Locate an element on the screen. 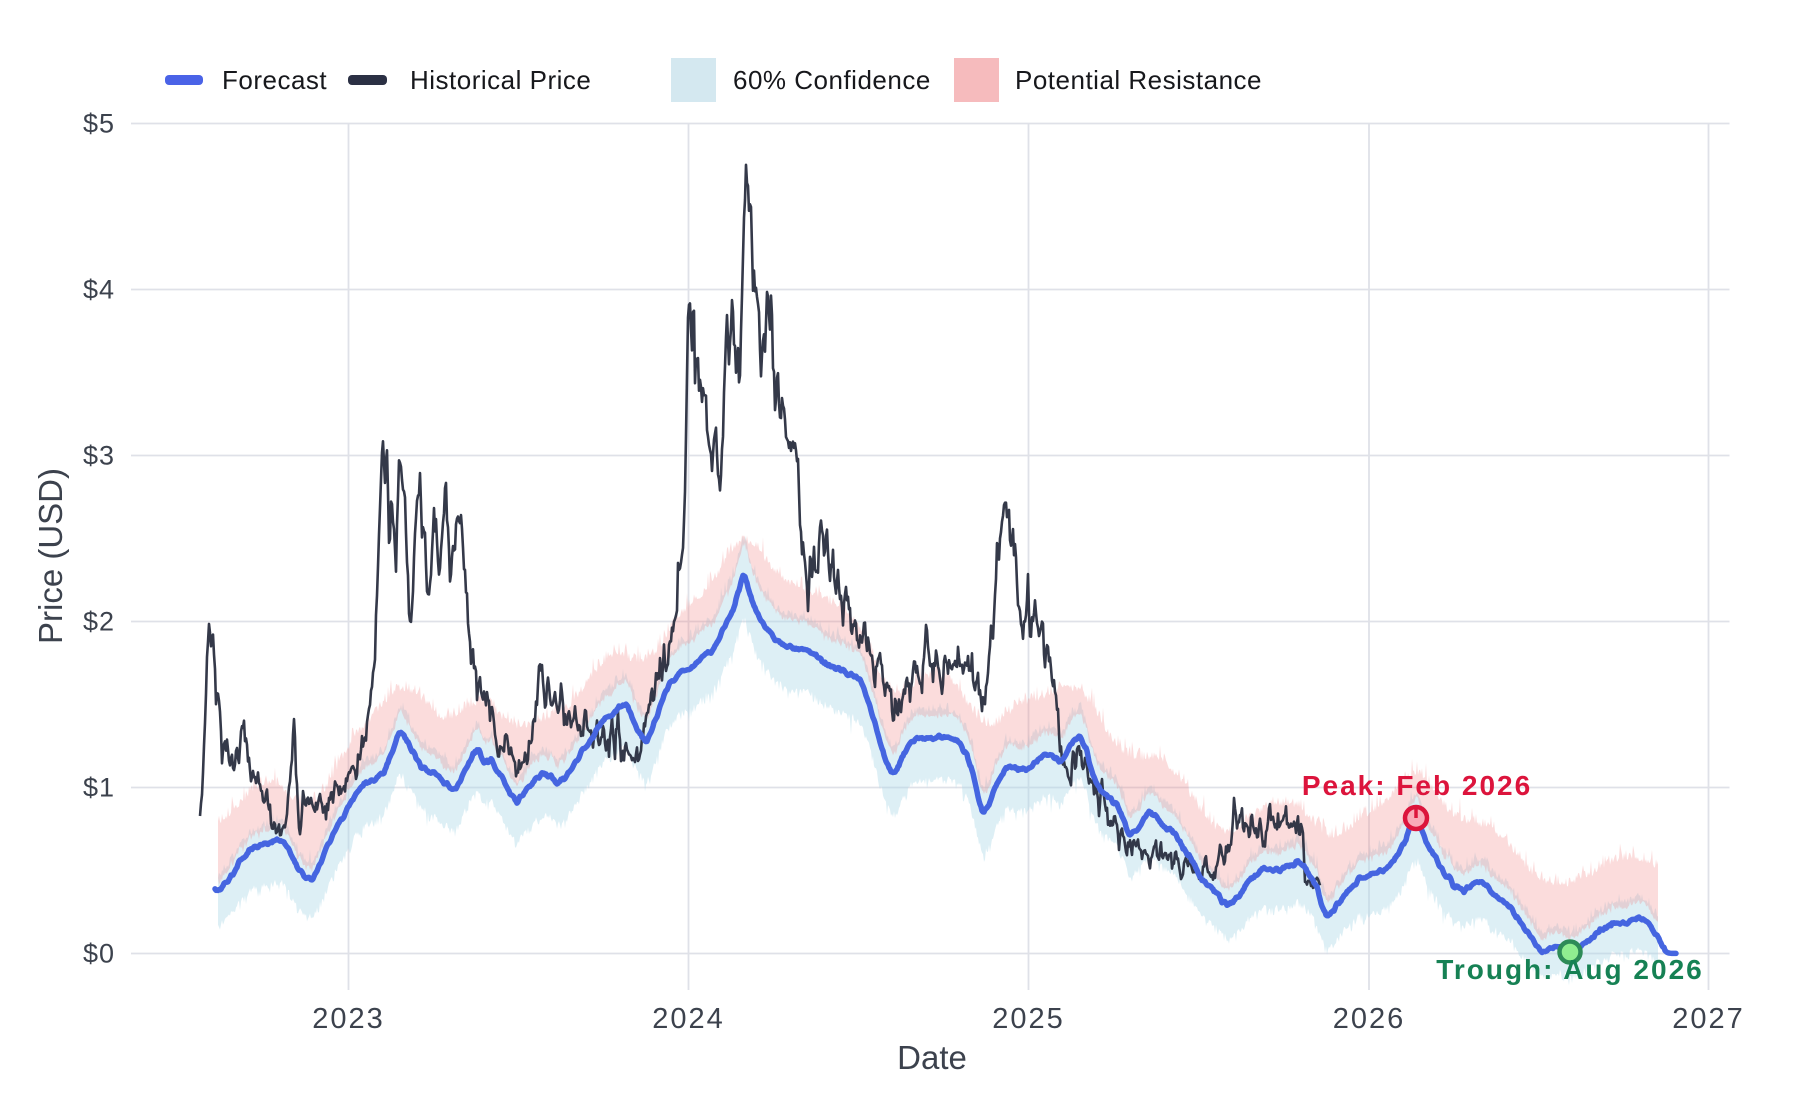  svg-text: Historical Price is located at coordinates (500, 80).